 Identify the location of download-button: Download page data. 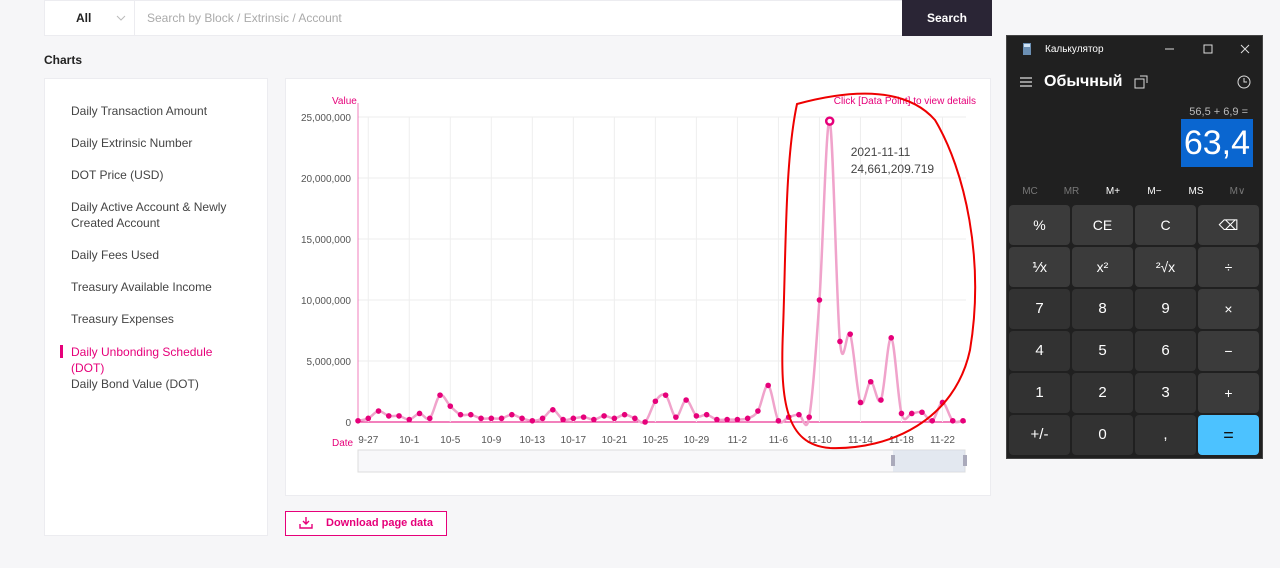
(366, 523).